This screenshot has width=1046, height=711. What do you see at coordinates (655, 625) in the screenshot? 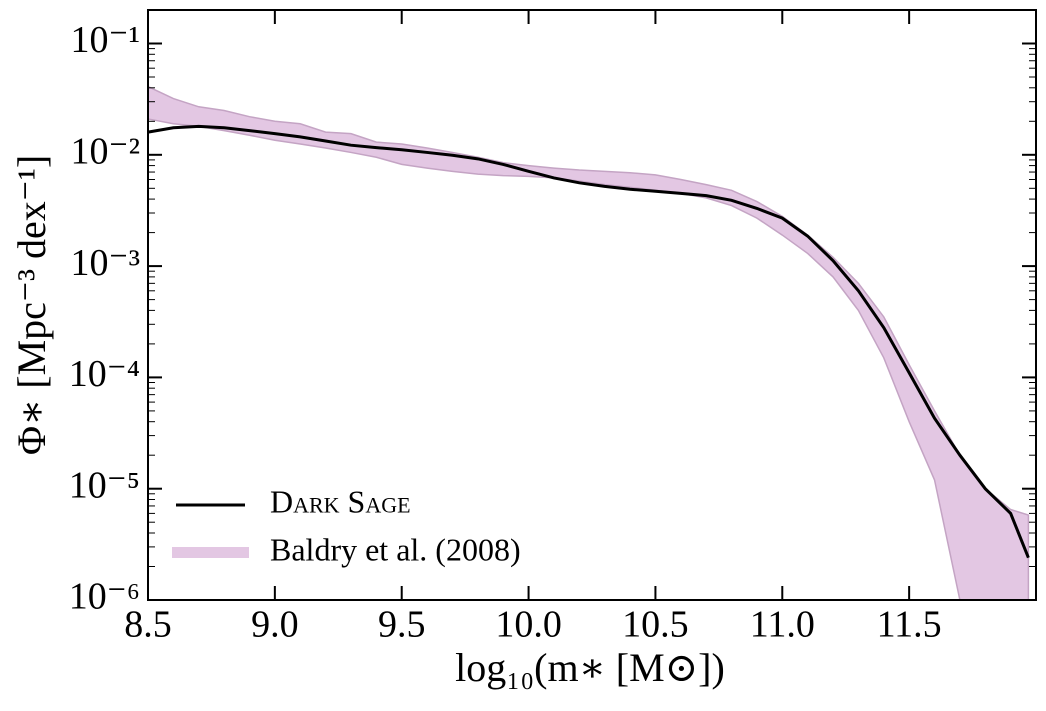
I see `x-tick-label: 10.5` at bounding box center [655, 625].